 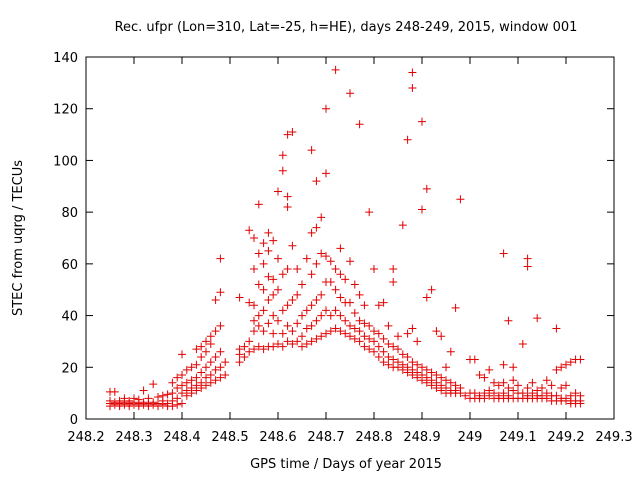 I want to click on x-axis-label: GPS time / Days of year 2015, so click(x=346, y=464).